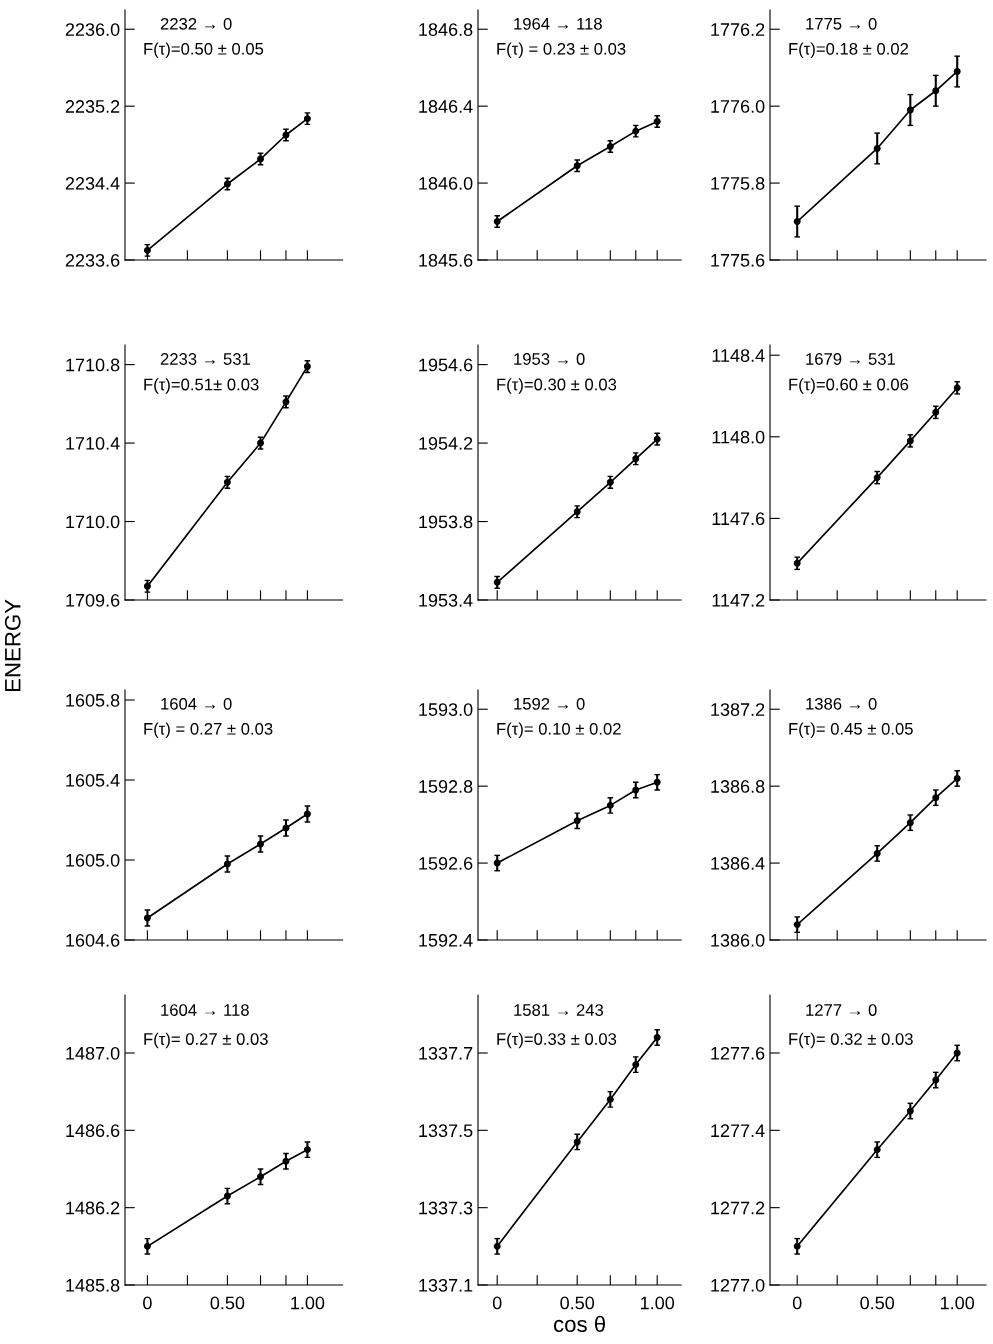 This screenshot has height=1344, width=993. What do you see at coordinates (549, 359) in the screenshot?
I see `chart-title: 1953 → 0` at bounding box center [549, 359].